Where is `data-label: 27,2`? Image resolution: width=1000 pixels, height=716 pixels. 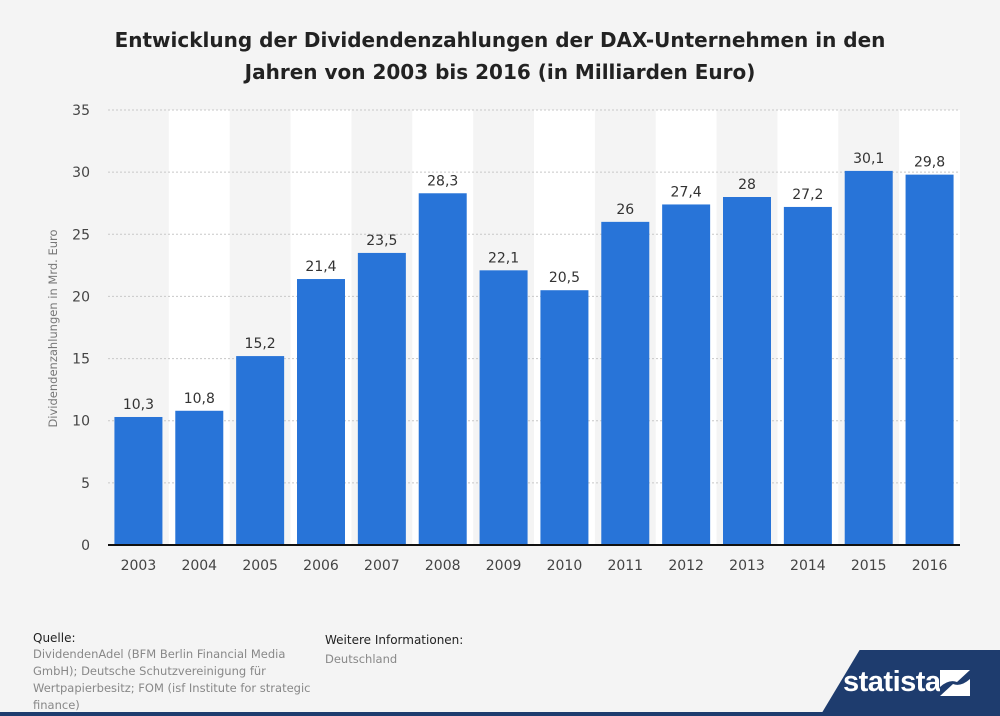 data-label: 27,2 is located at coordinates (807, 195).